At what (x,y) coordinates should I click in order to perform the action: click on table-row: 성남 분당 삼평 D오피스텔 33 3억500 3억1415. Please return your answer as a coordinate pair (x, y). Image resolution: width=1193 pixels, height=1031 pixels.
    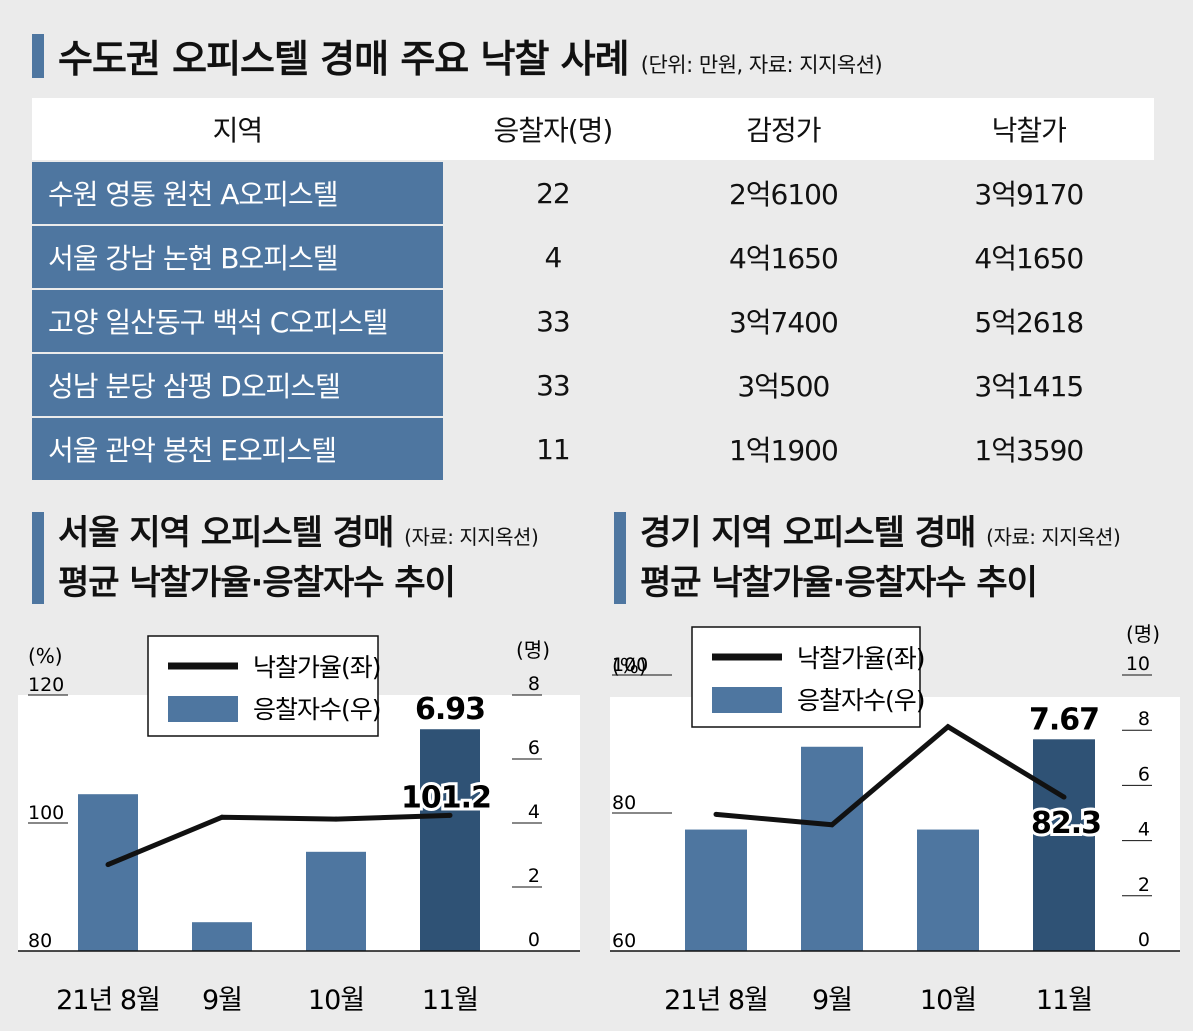
    Looking at the image, I should click on (593, 384).